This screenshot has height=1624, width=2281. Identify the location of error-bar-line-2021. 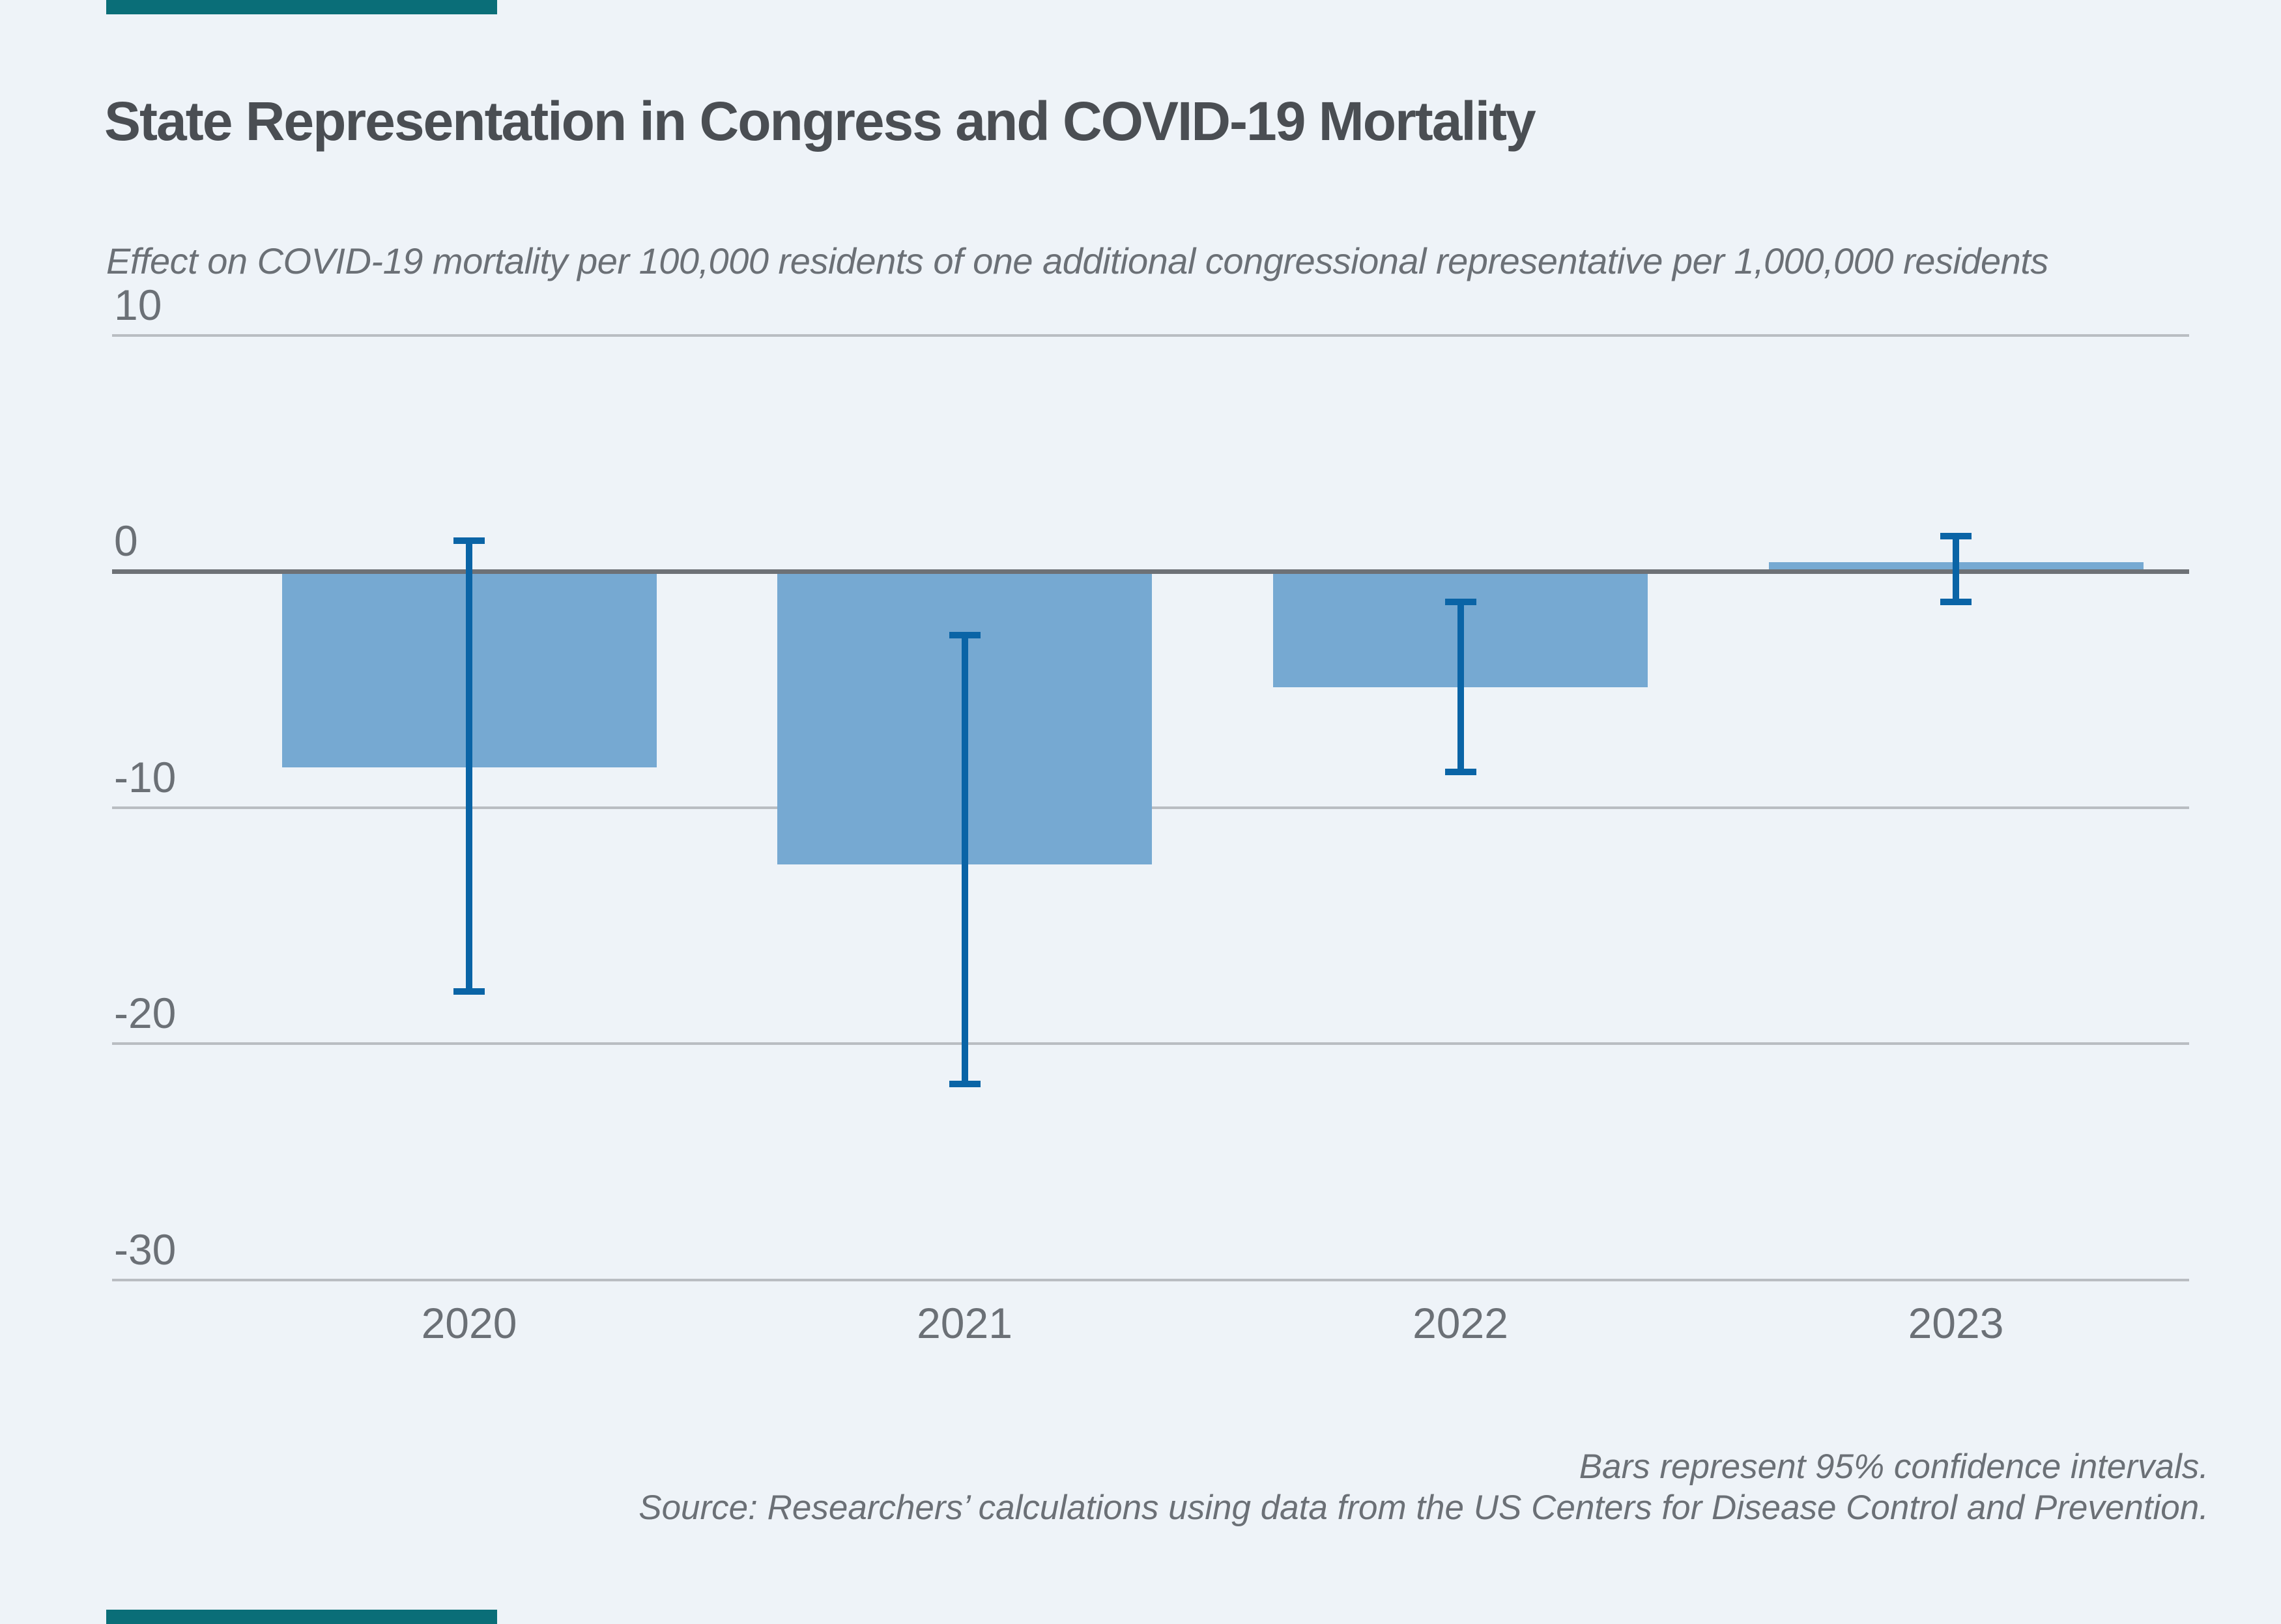
(964, 859).